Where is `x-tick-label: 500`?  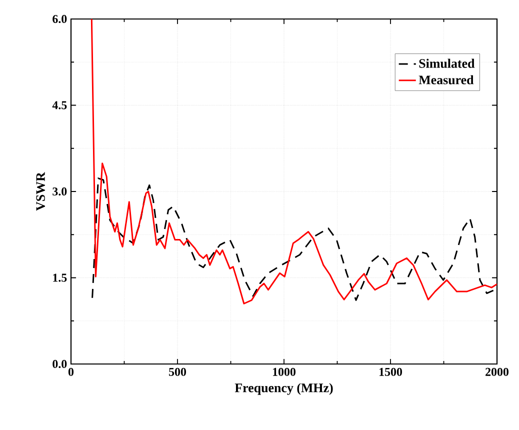 x-tick-label: 500 is located at coordinates (177, 372).